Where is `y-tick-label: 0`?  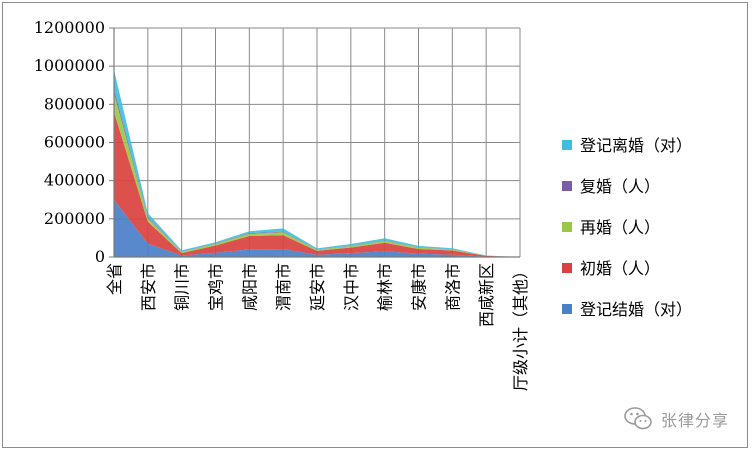 y-tick-label: 0 is located at coordinates (100, 256).